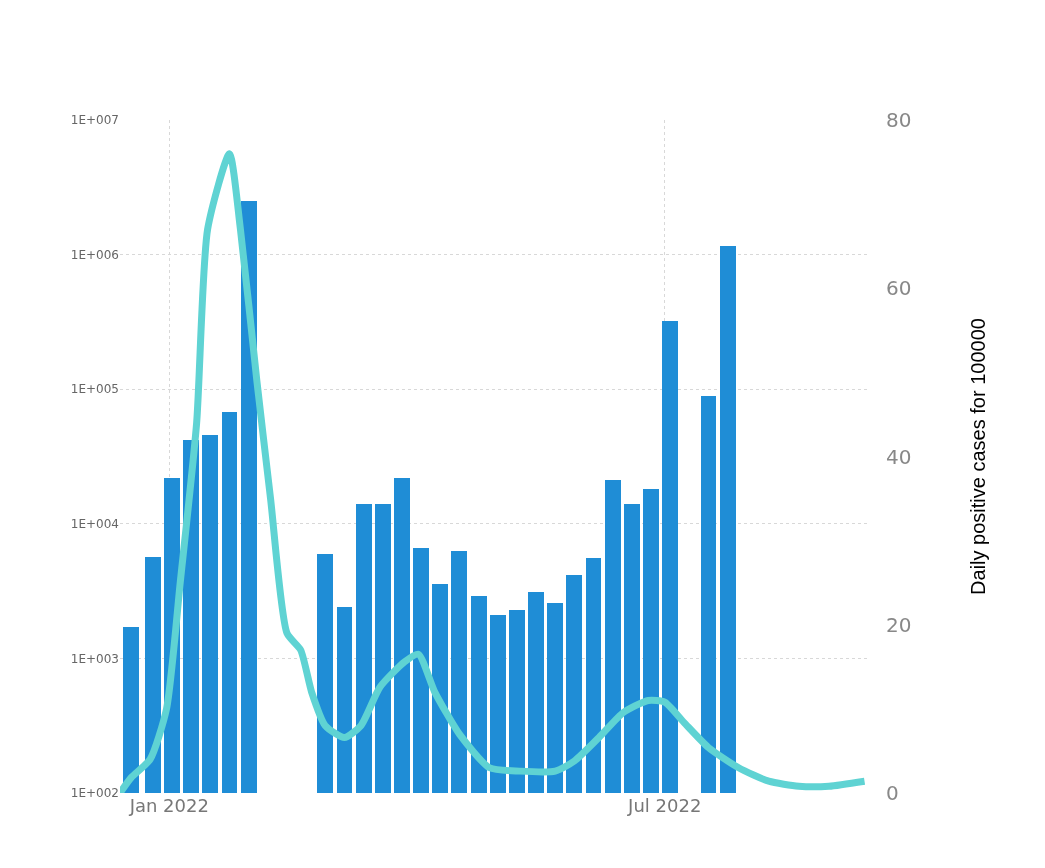  What do you see at coordinates (899, 624) in the screenshot?
I see `y2-tick-label: 20` at bounding box center [899, 624].